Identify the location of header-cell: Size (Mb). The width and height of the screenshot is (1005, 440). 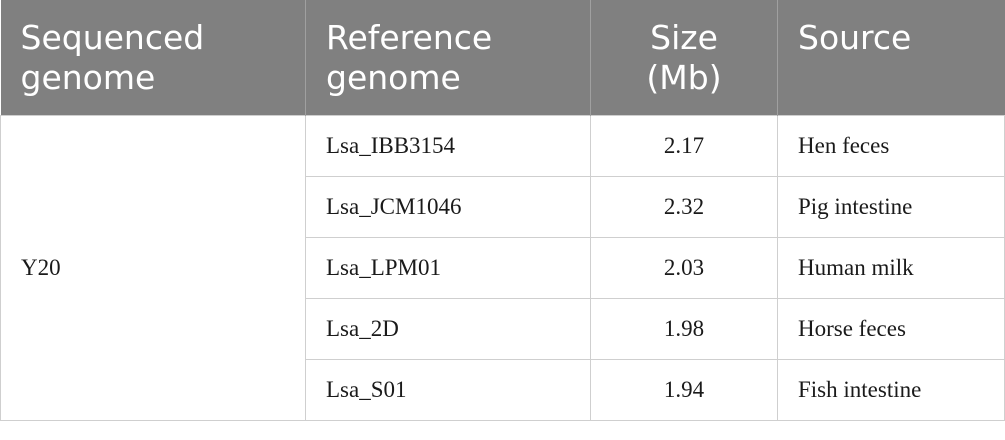
(684, 57).